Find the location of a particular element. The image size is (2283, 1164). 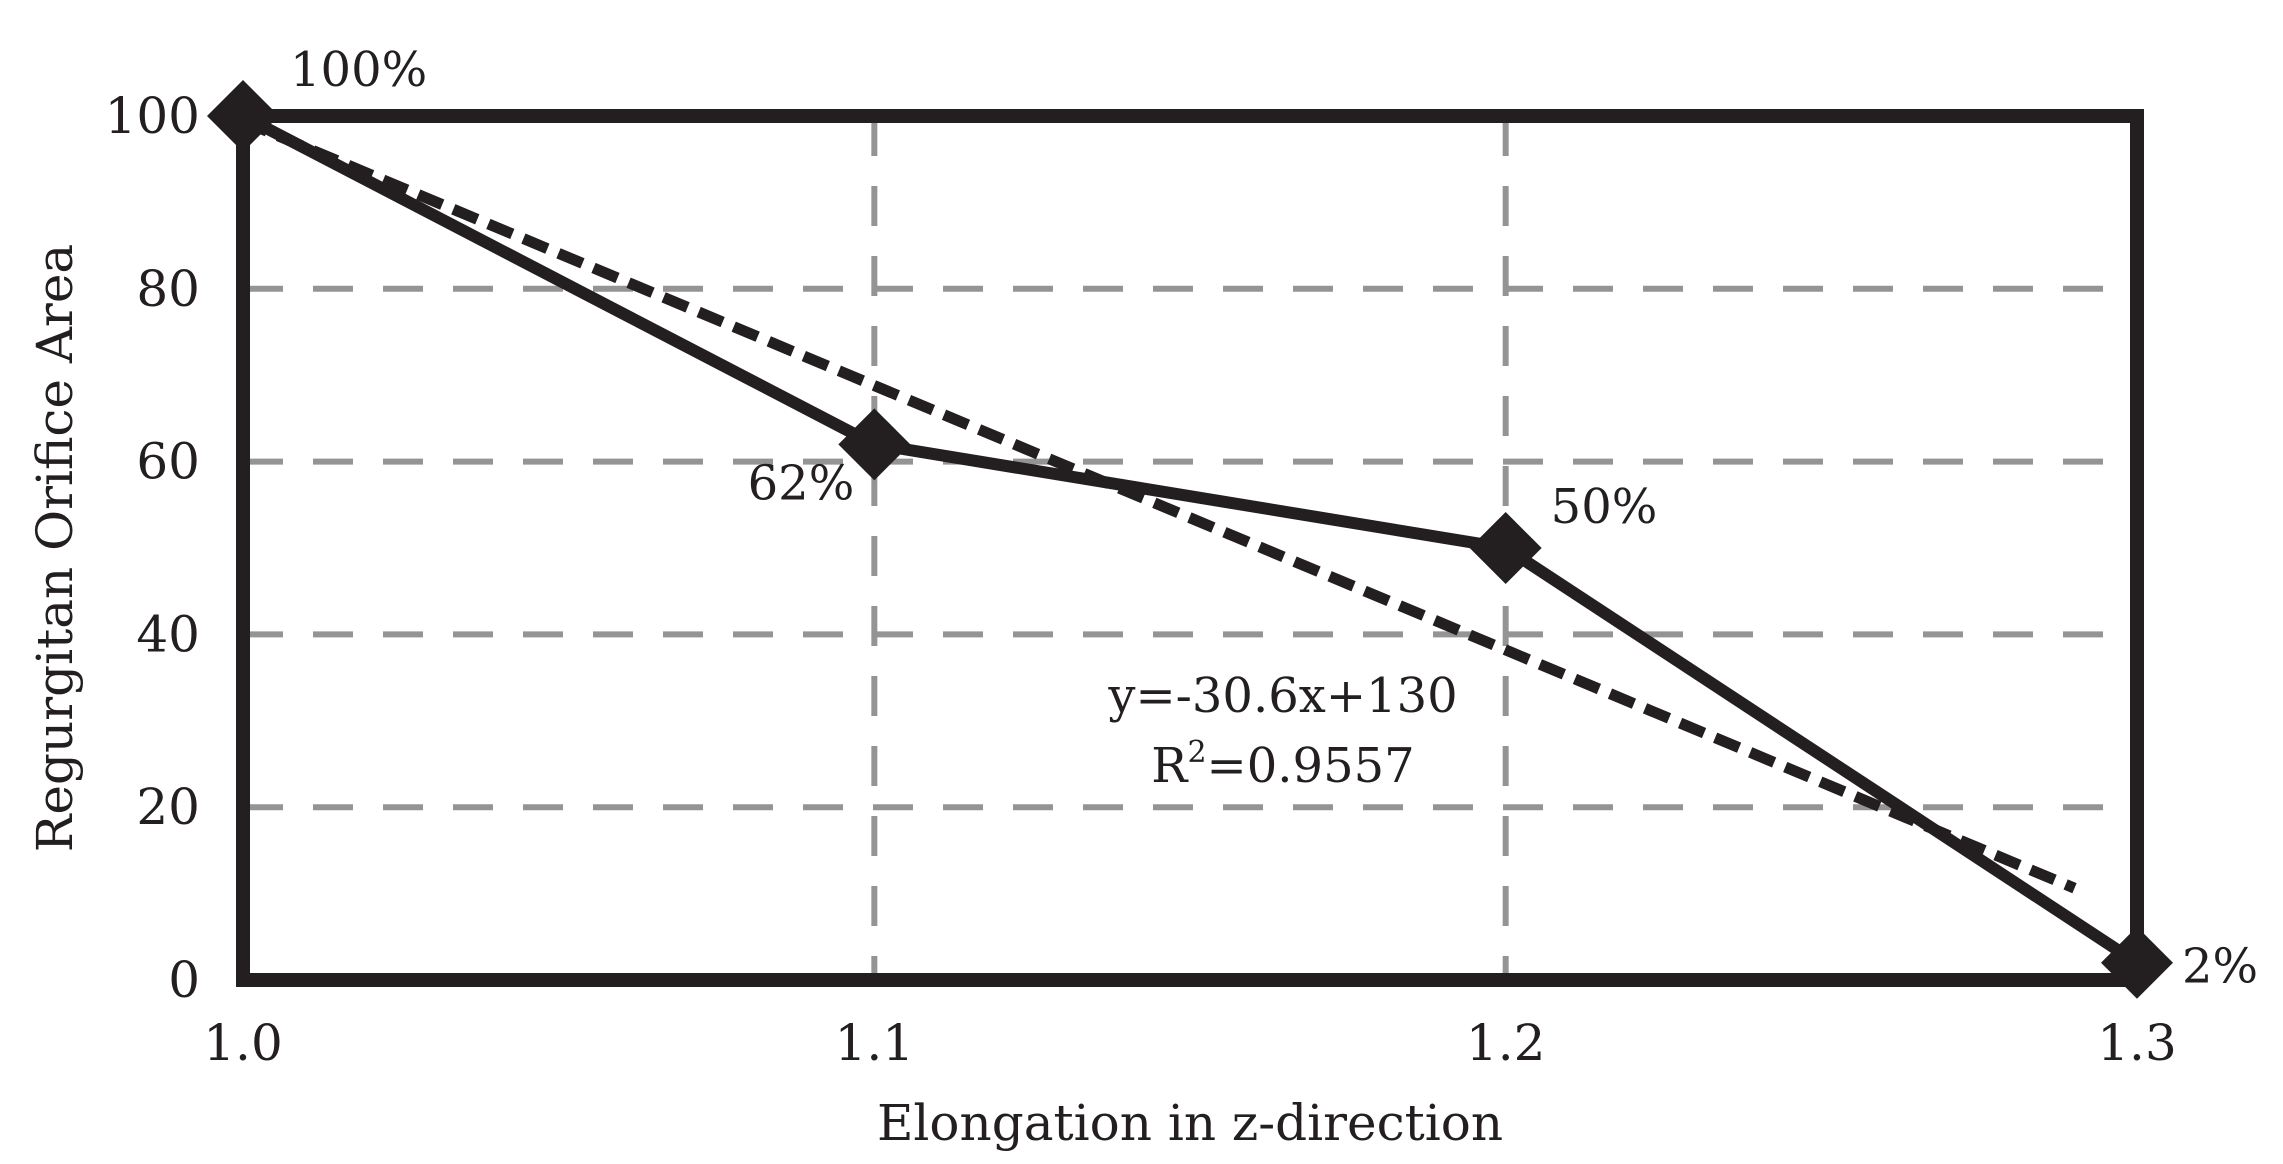

x-tick-labels: 1.0 1.1 1.2 1.3 is located at coordinates (1190, 1043).